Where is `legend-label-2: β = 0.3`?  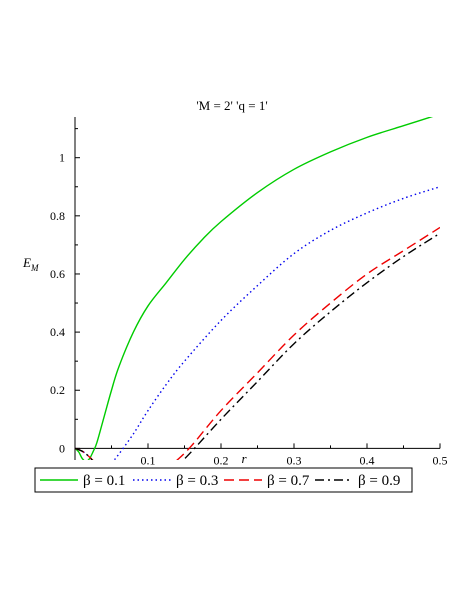
legend-label-2: β = 0.3 is located at coordinates (197, 481).